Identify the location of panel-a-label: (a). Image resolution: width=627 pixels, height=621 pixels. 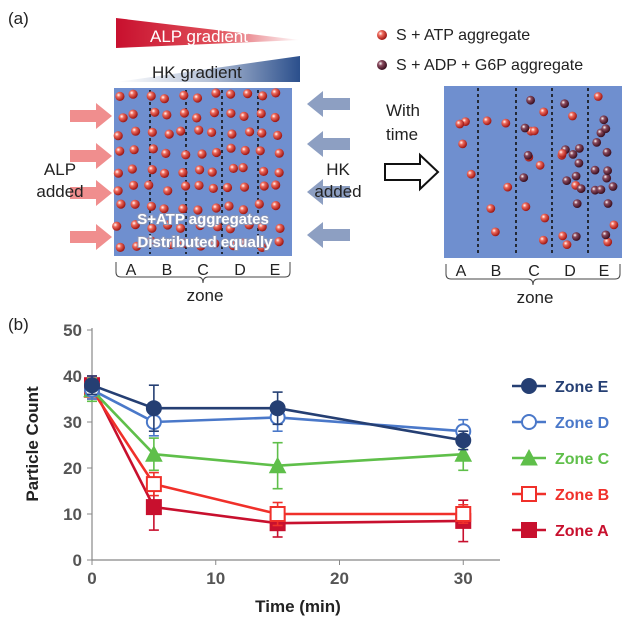
(18, 18).